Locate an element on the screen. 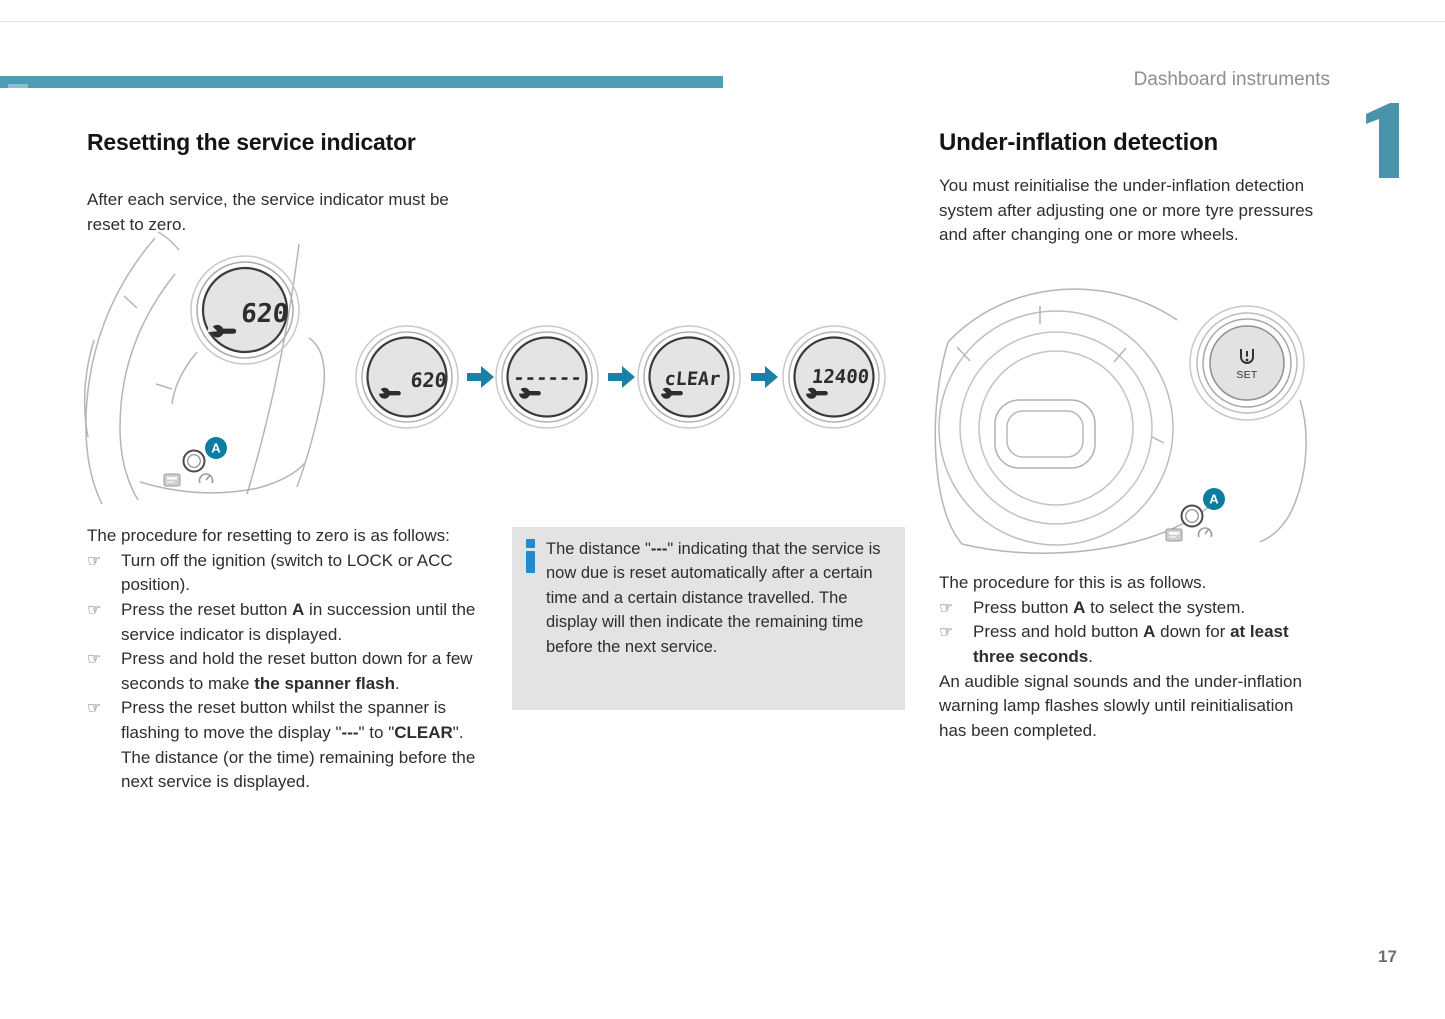 The image size is (1445, 1019). dial-display: 620 is located at coordinates (429, 380).